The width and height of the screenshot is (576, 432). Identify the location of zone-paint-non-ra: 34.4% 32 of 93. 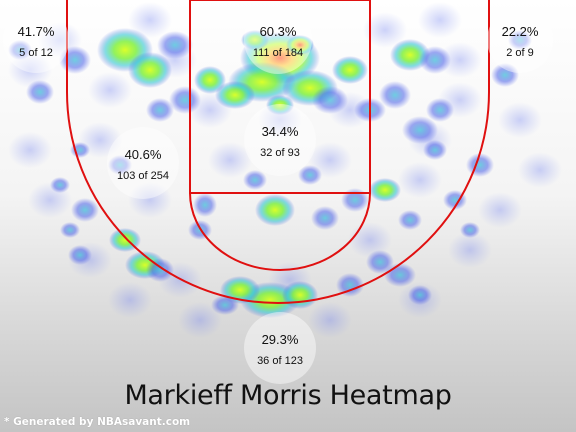
(280, 140).